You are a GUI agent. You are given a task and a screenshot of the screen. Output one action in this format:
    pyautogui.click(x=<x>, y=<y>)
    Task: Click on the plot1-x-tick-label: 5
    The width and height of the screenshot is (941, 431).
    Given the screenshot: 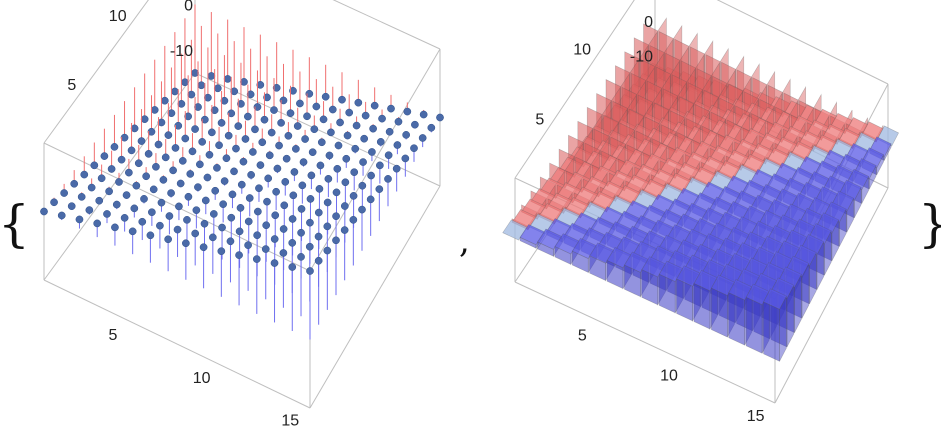 What is the action you would take?
    pyautogui.click(x=112, y=335)
    